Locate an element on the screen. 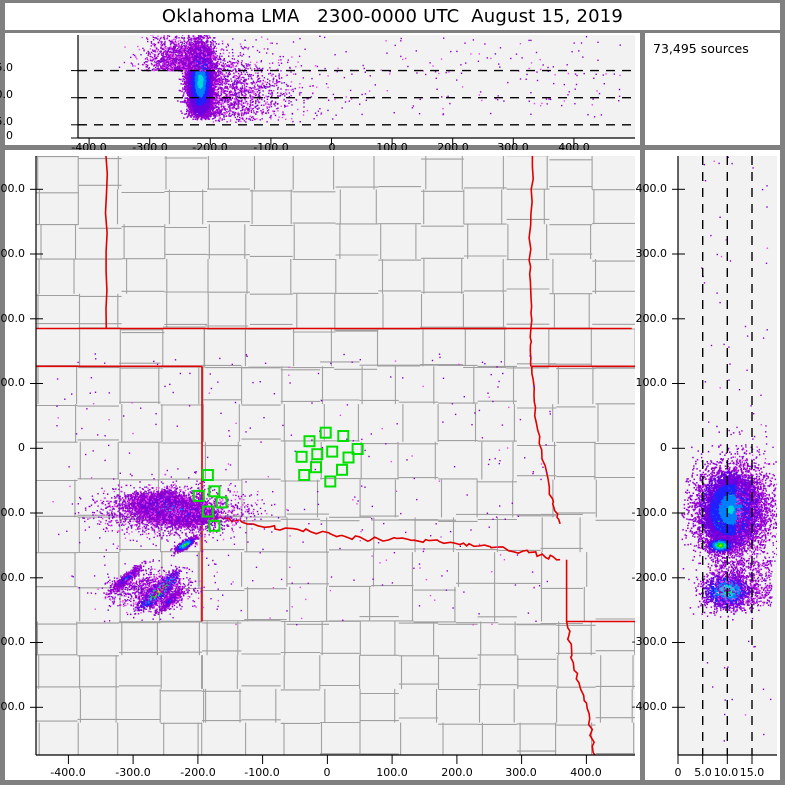  map-xtick--400: -400.0 is located at coordinates (68, 772).